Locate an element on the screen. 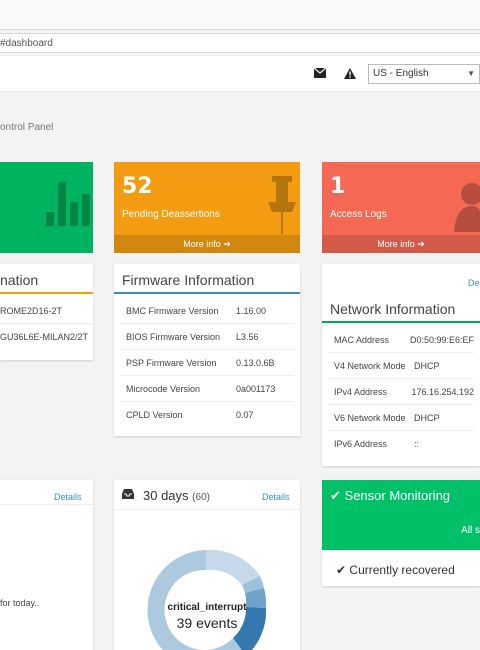  info-row: BMC Firmware Version 1.16.00 is located at coordinates (207, 311).